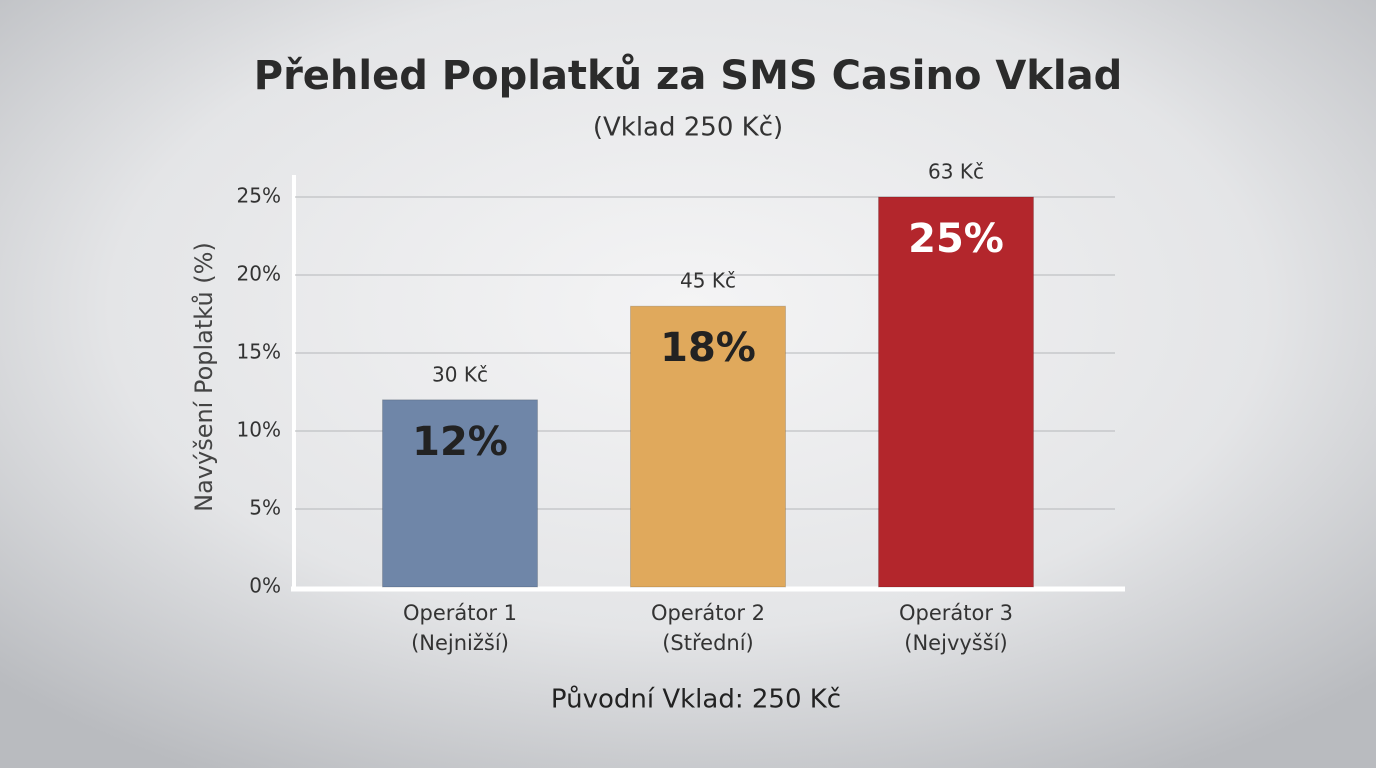 The width and height of the screenshot is (1376, 768). What do you see at coordinates (956, 239) in the screenshot?
I see `value-label: 25%` at bounding box center [956, 239].